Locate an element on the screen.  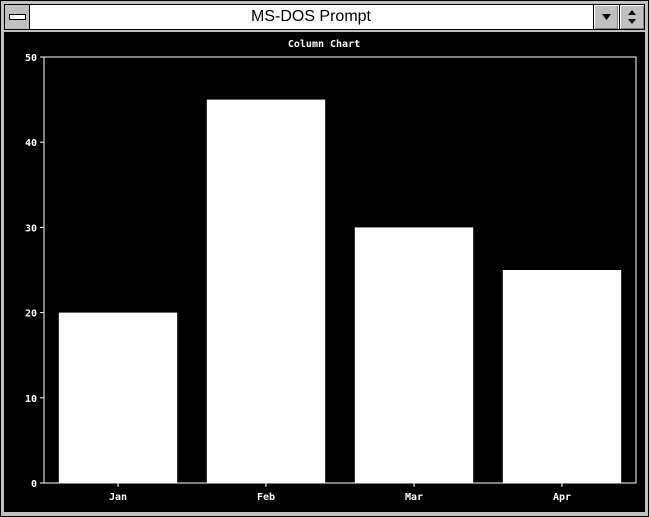
title-bar: MS-DOS Prompt is located at coordinates (324, 17).